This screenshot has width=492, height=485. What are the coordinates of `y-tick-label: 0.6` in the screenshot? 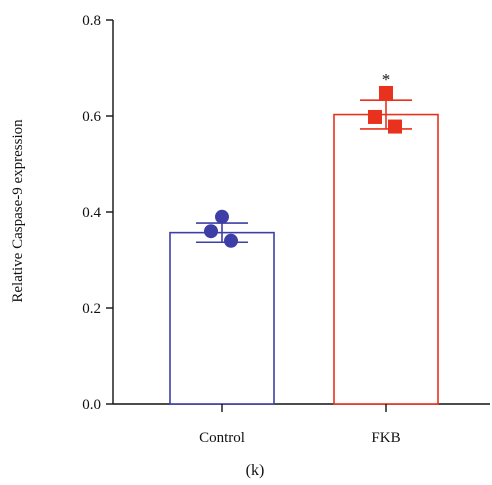 It's located at (91, 117).